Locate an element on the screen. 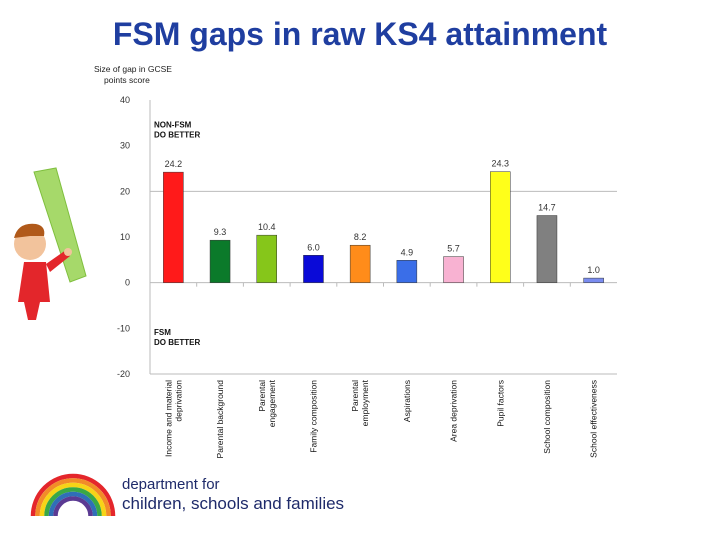 Image resolution: width=720 pixels, height=540 pixels. bars is located at coordinates (383, 229).